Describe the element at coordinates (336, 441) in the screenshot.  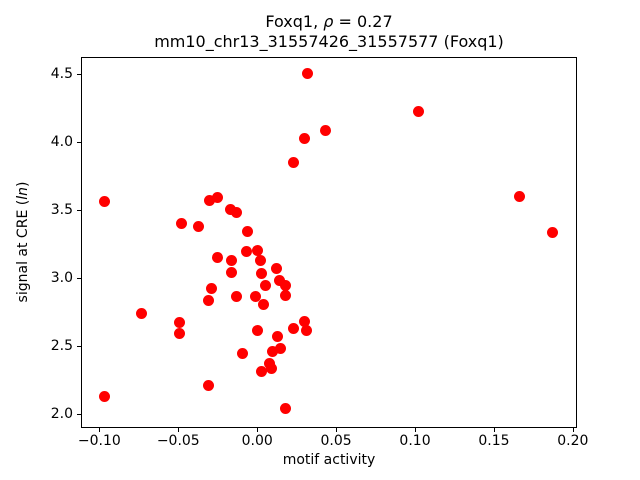
I see `x-tick-label: 0.05` at that location.